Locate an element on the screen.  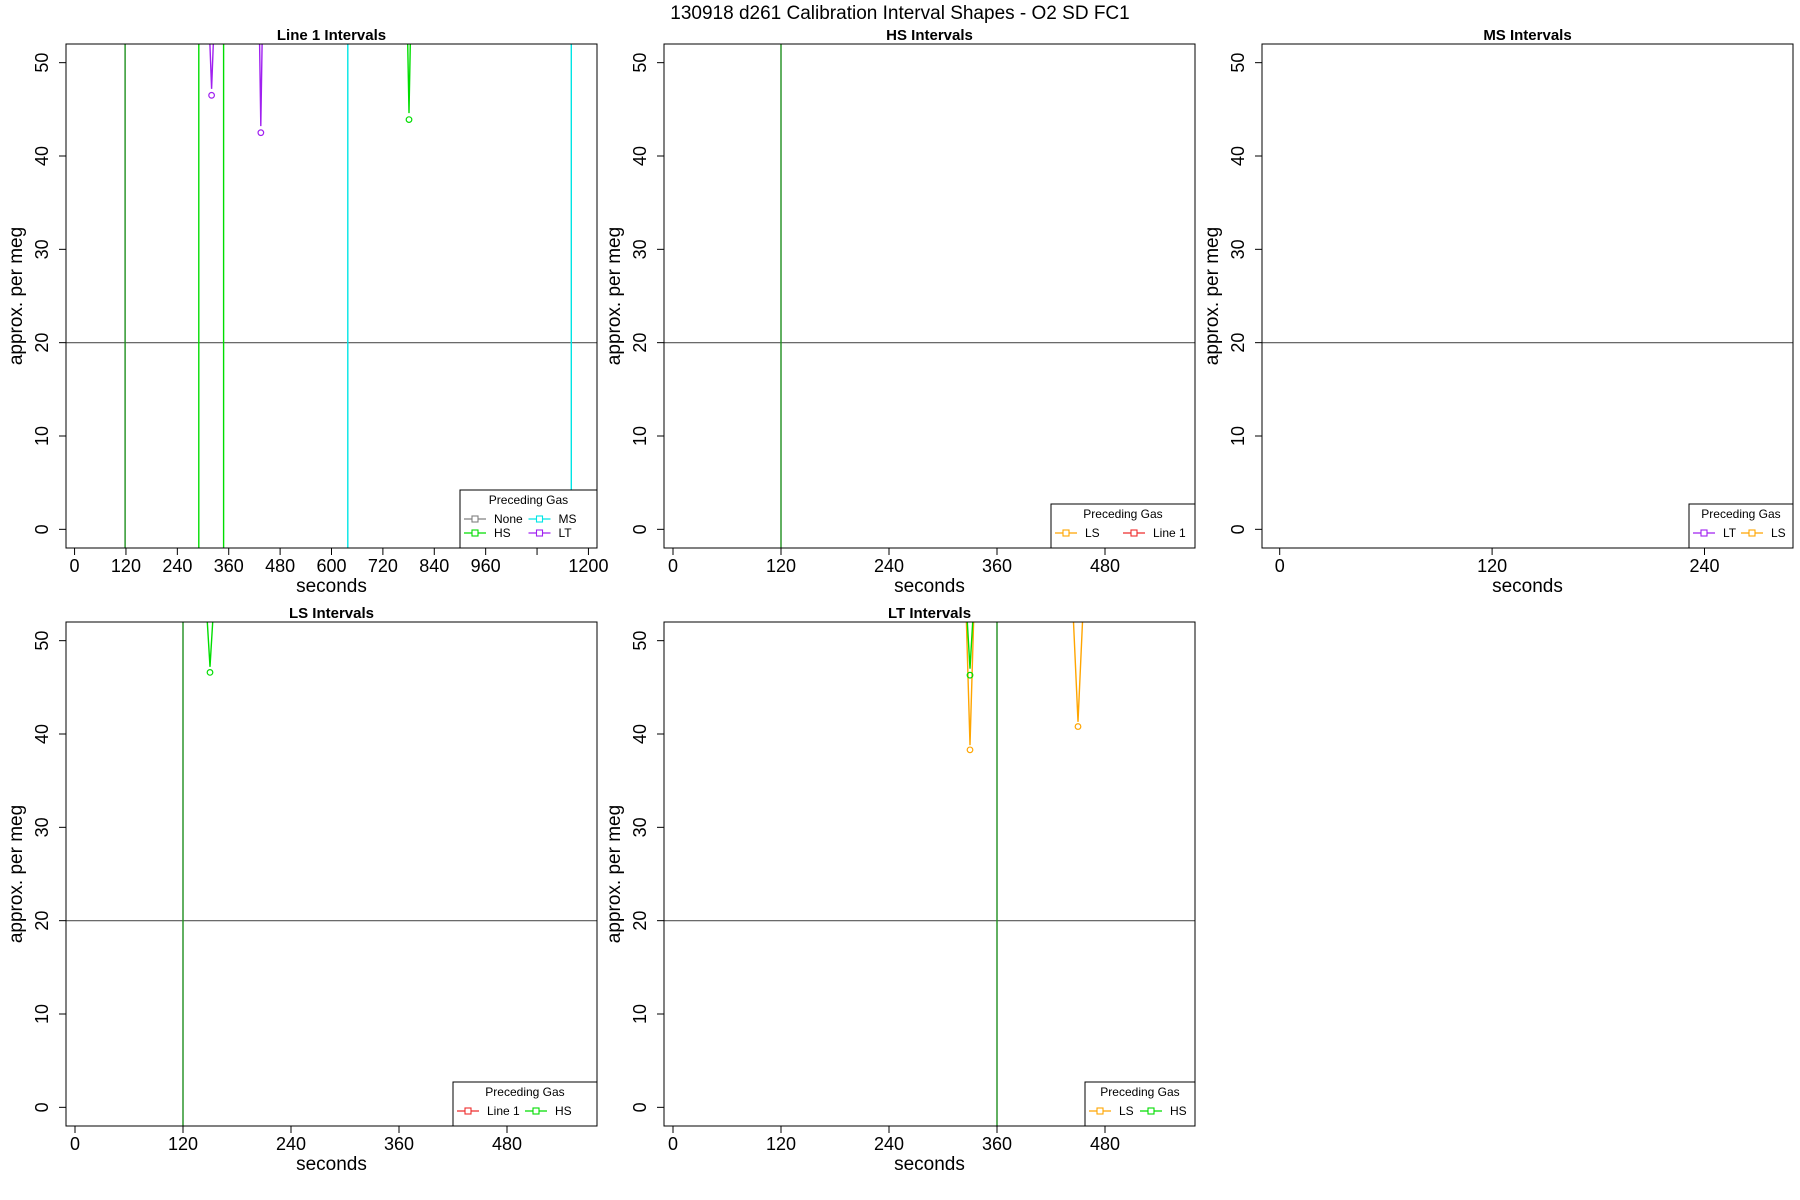
x-axis: 0 120 240 360 480 seconds is located at coordinates (296, 1150).